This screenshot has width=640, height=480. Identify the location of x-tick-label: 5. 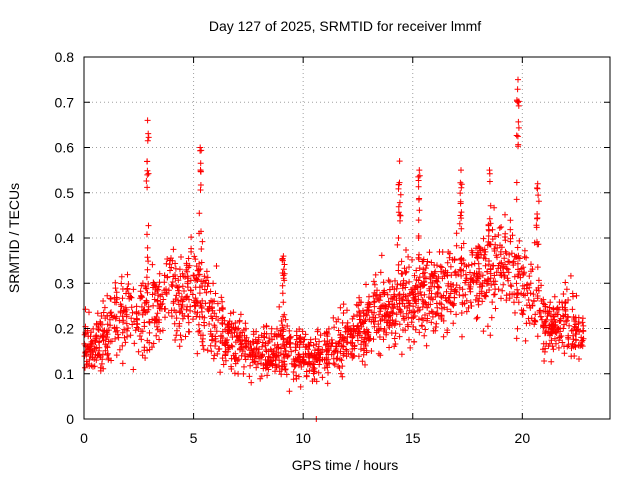
(194, 438).